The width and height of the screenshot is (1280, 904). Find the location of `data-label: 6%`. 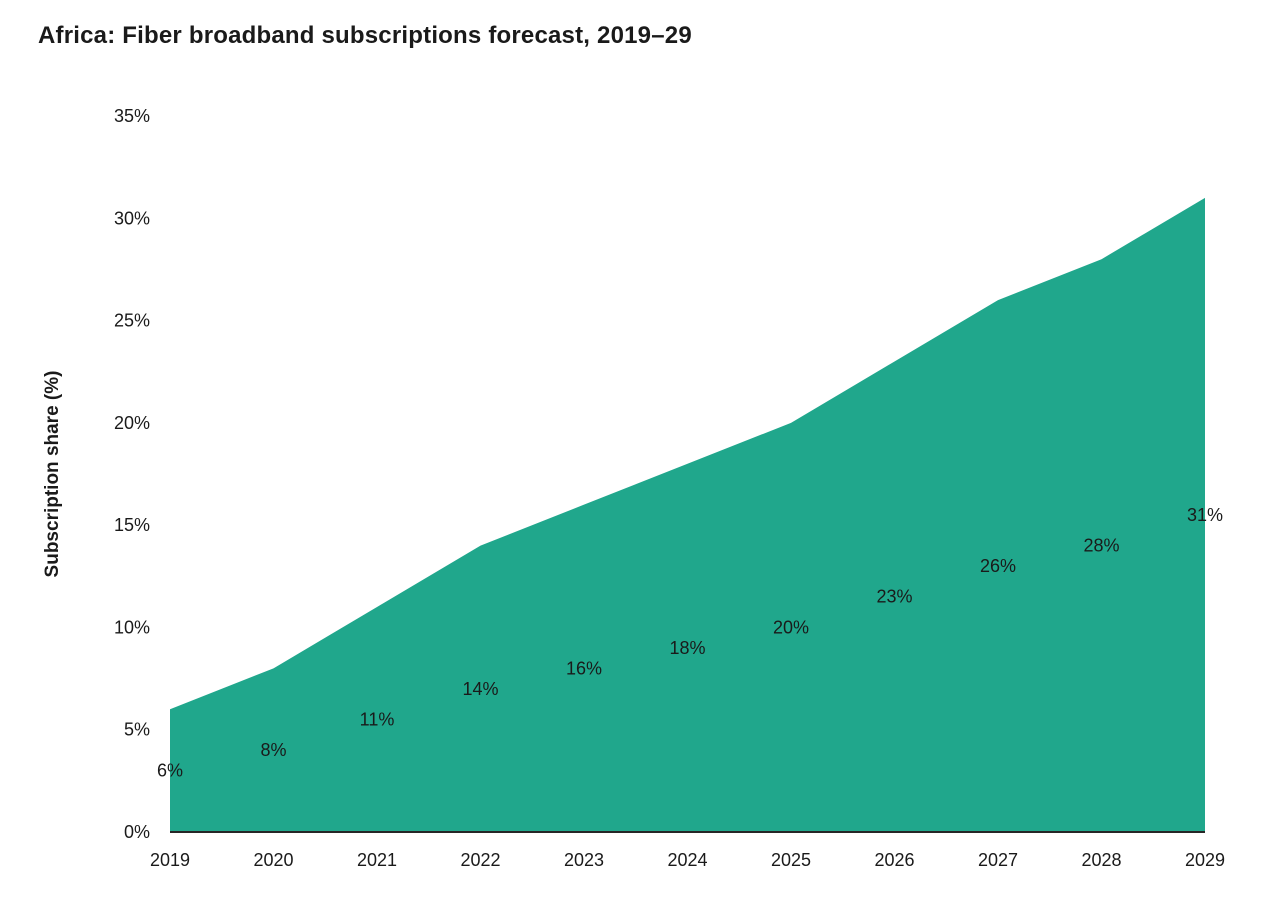

data-label: 6% is located at coordinates (170, 771).